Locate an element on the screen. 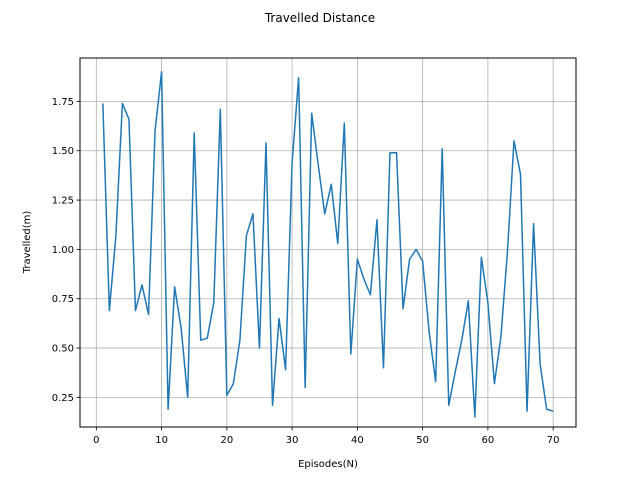  y-tick-label: 1.50 is located at coordinates (63, 151).